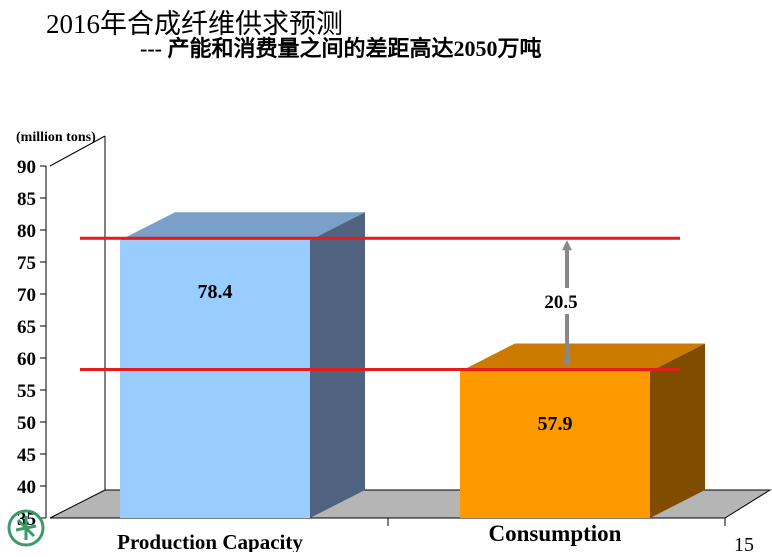 Image resolution: width=772 pixels, height=557 pixels. I want to click on gap-arrow-head-down, so click(567, 362).